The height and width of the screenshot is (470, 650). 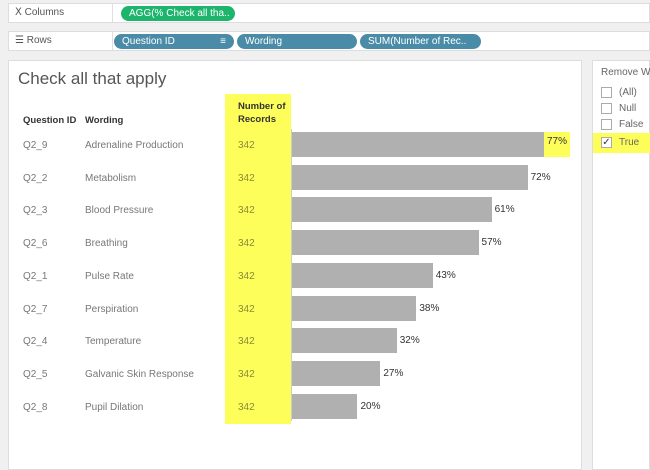 What do you see at coordinates (557, 144) in the screenshot?
I see `bar-label: 77%` at bounding box center [557, 144].